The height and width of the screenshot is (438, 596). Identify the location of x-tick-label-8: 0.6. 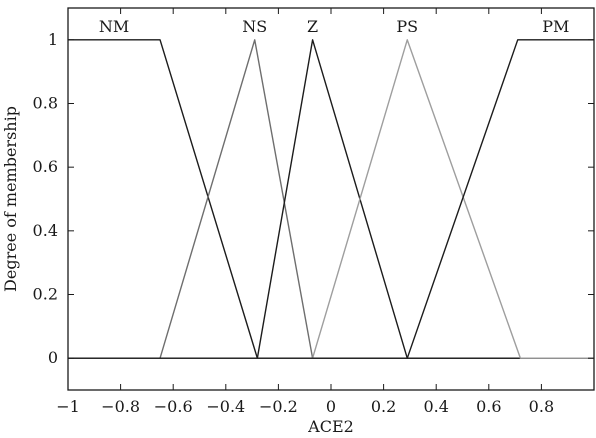
(488, 406).